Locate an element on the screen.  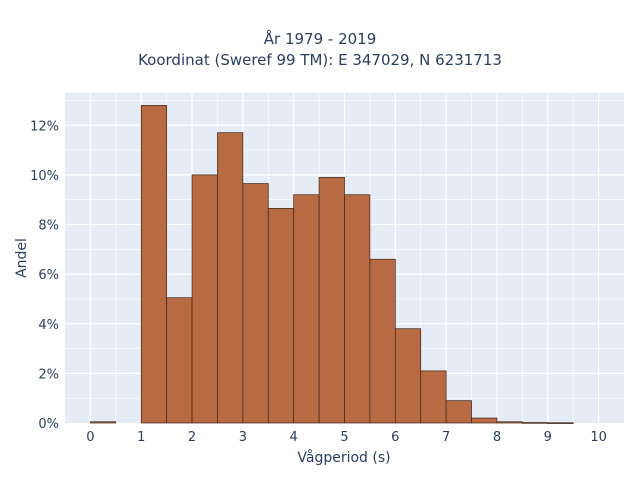
y-tick-label: 6% is located at coordinates (48, 275).